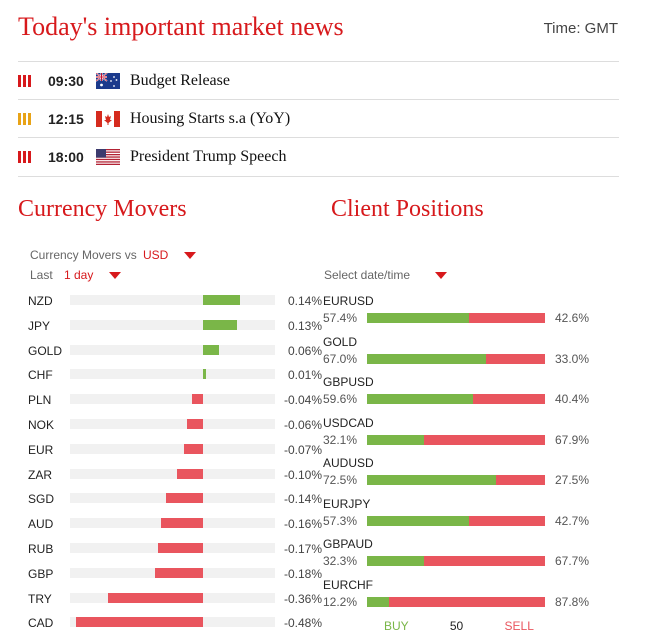 Image resolution: width=663 pixels, height=642 pixels. What do you see at coordinates (318, 118) in the screenshot?
I see `news-row: 12:15 Housing Starts s.a (YoY)` at bounding box center [318, 118].